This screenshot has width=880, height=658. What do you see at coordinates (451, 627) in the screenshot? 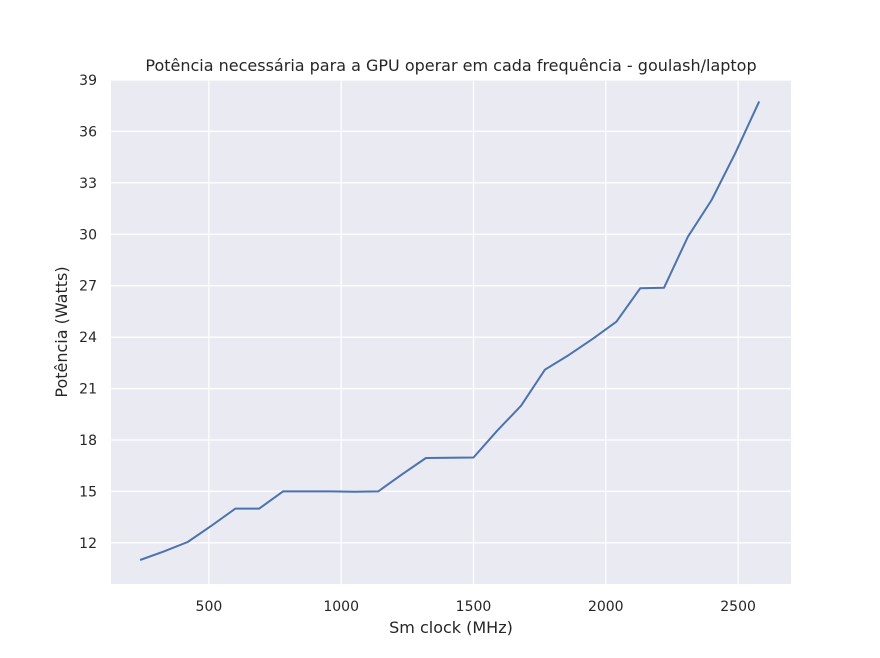
I see `x-axis-label: Sm clock (MHz)` at bounding box center [451, 627].